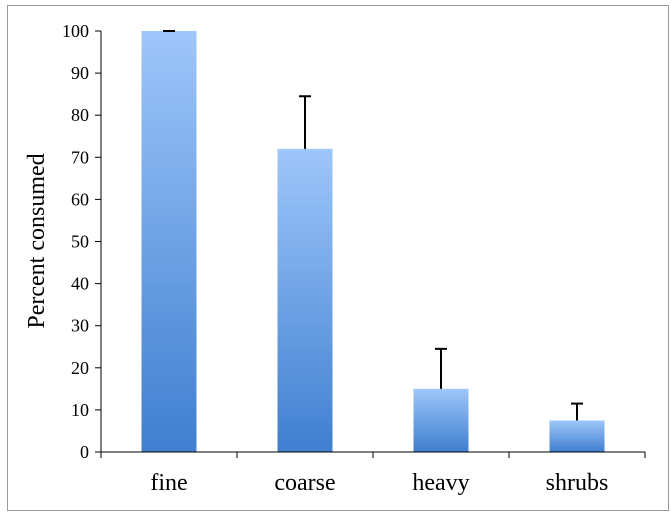 This screenshot has width=671, height=514. What do you see at coordinates (305, 300) in the screenshot?
I see `bar-coarse` at bounding box center [305, 300].